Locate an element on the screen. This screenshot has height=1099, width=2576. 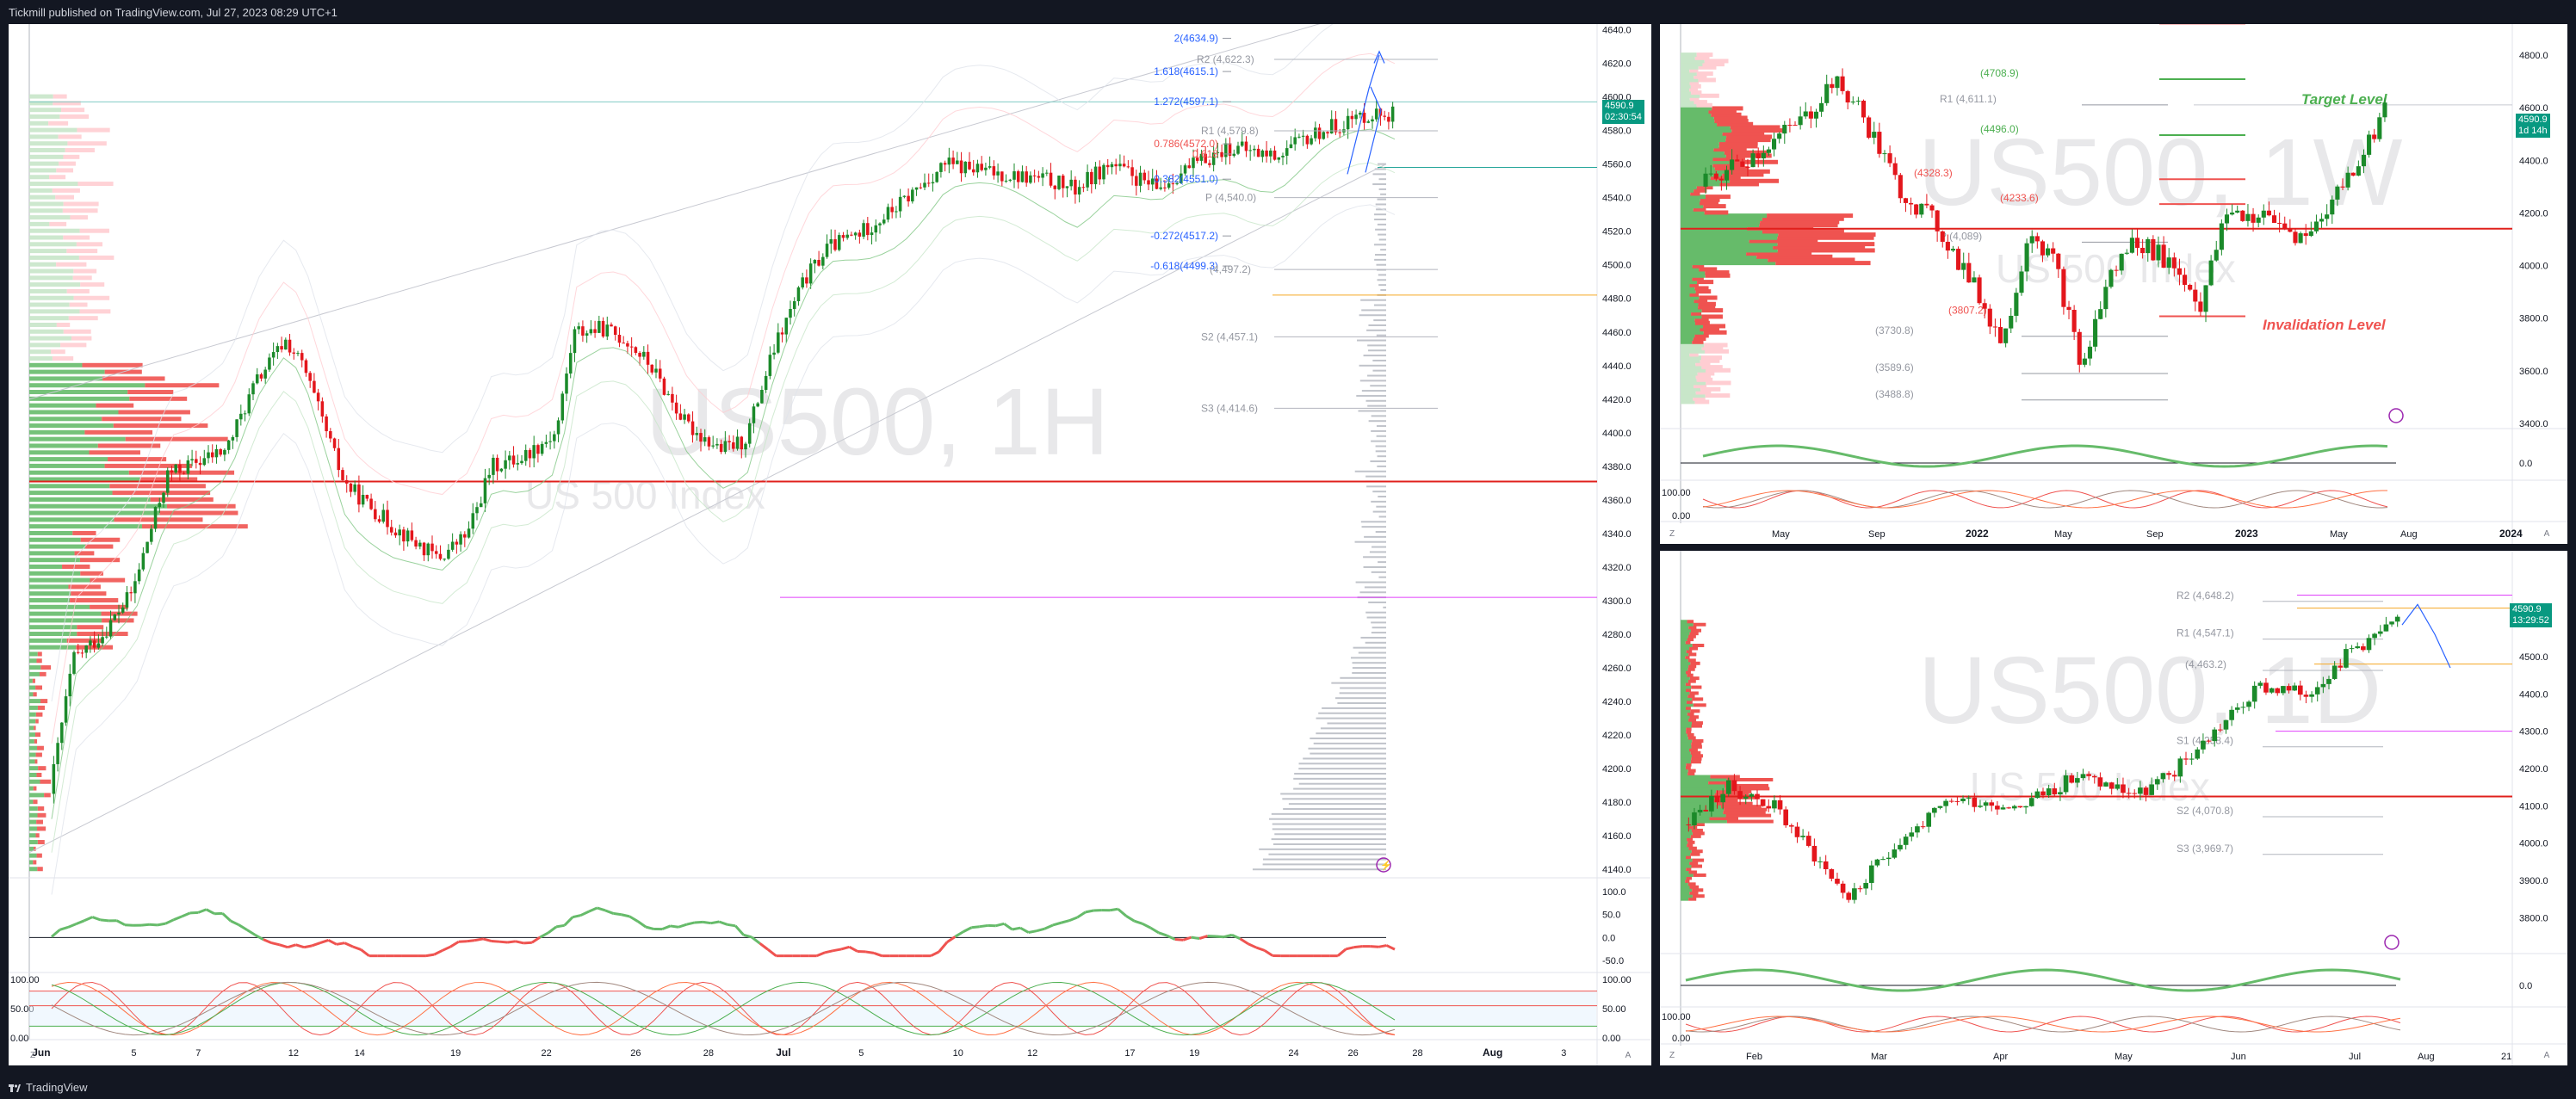
price-tick-label: 4540.0 is located at coordinates (1617, 199).